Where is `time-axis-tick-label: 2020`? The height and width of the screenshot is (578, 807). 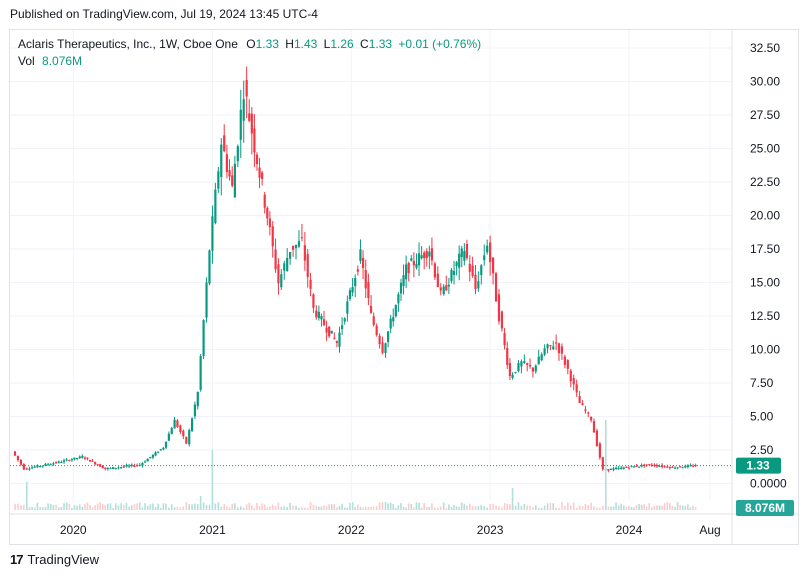 time-axis-tick-label: 2020 is located at coordinates (73, 530).